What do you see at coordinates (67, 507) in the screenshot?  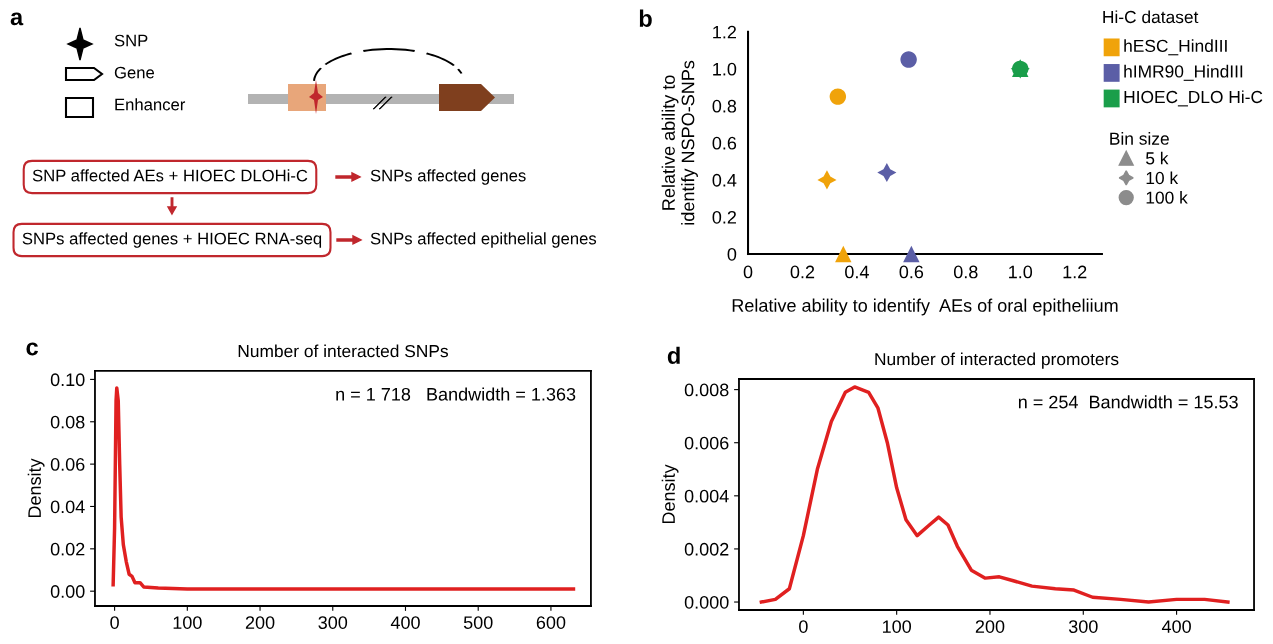 I see `y-tick-label: 0.04` at bounding box center [67, 507].